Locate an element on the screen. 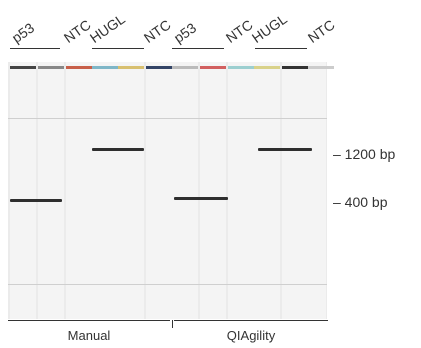 The height and width of the screenshot is (348, 421). band-400bp-qiagility is located at coordinates (201, 198).